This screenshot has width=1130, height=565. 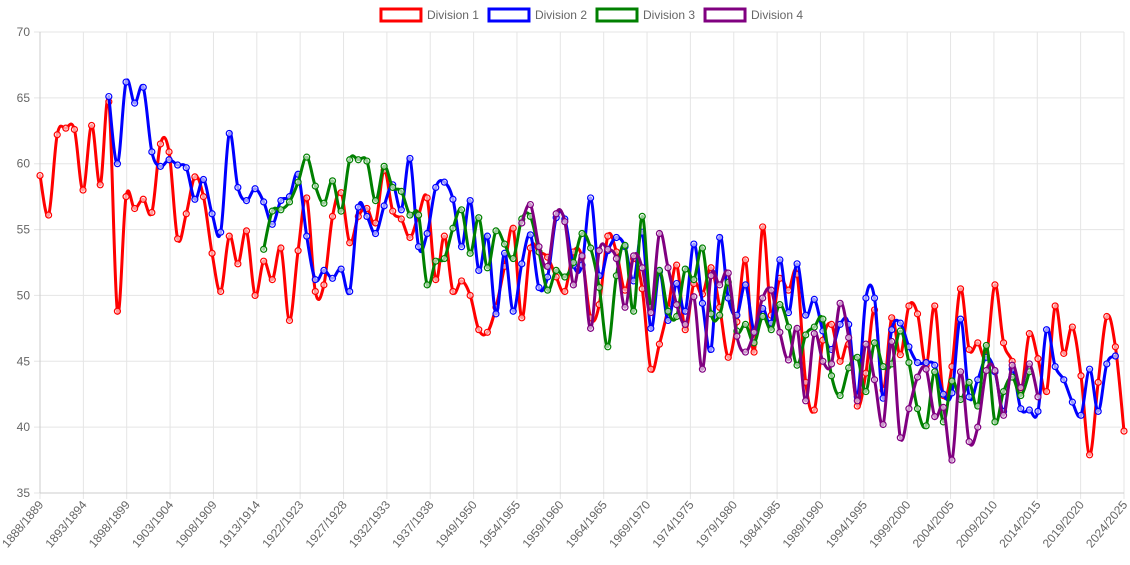 I want to click on legend-item: Division 1, so click(x=429, y=15).